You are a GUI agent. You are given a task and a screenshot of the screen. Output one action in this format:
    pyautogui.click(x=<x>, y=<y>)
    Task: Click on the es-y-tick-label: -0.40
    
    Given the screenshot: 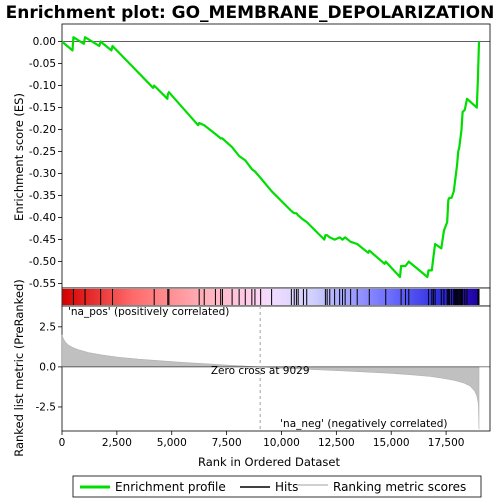 What is the action you would take?
    pyautogui.click(x=42, y=218)
    